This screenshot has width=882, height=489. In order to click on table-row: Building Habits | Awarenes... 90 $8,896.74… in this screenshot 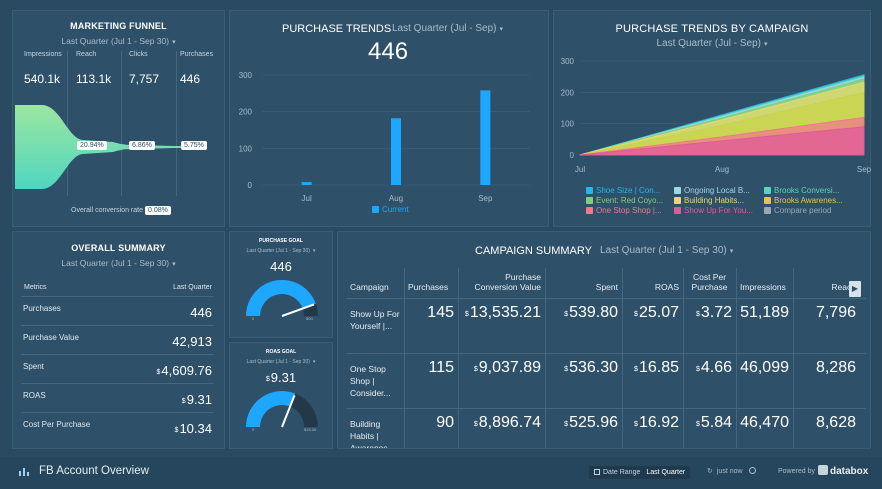, I will do `click(604, 428)`.